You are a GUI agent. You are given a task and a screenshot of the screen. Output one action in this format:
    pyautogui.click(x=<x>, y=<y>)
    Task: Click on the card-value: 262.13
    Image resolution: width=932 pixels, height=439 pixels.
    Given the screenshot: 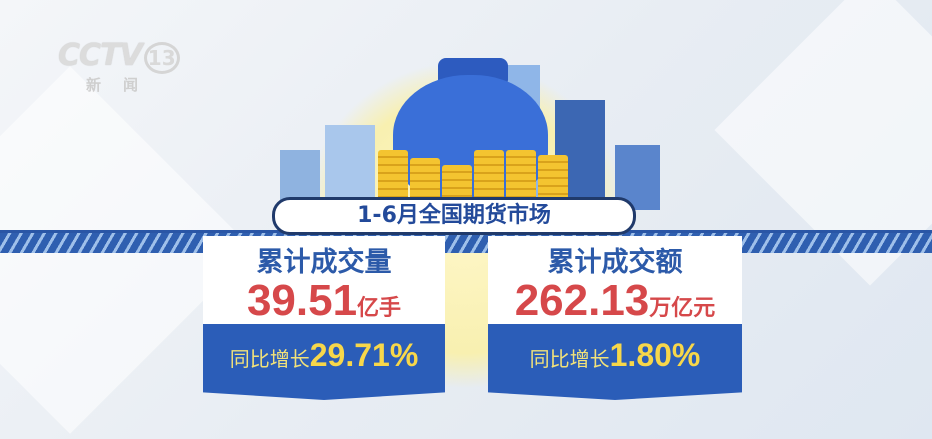 What is the action you would take?
    pyautogui.click(x=582, y=300)
    